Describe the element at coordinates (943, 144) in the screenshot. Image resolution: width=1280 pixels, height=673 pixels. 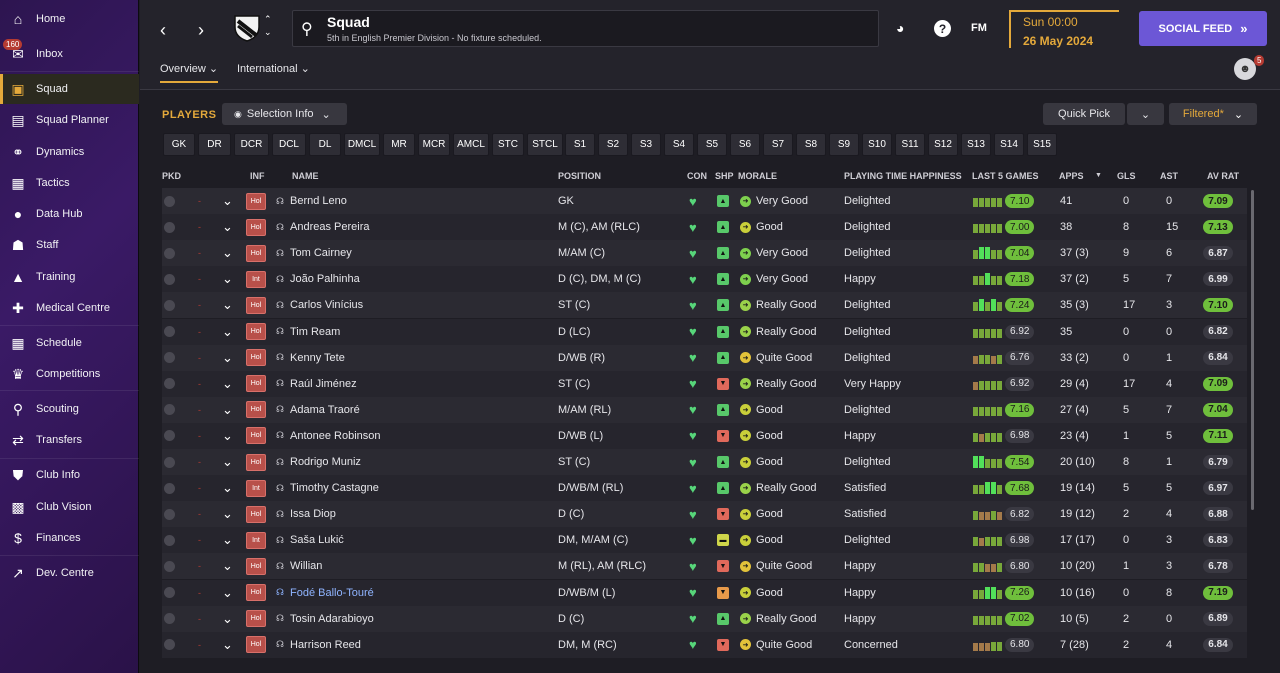
I see `position-filter-s12: S12` at that location.